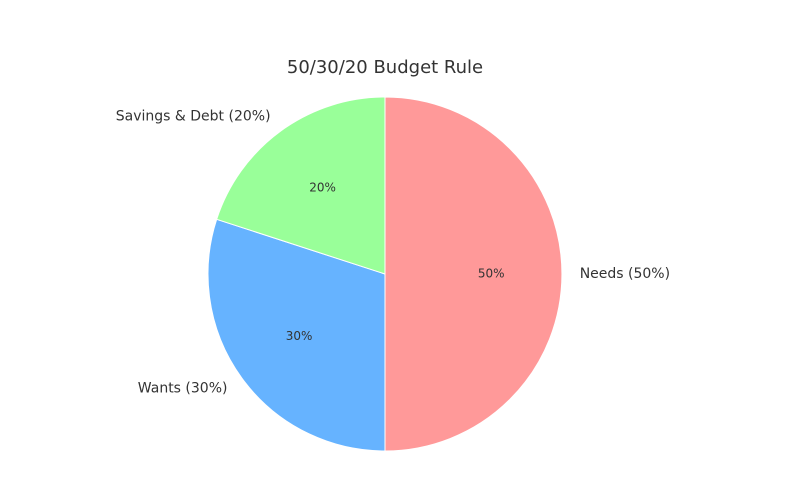 The height and width of the screenshot is (500, 800). Describe the element at coordinates (385, 67) in the screenshot. I see `chart-title: 50/30/20 Budget Rule` at that location.